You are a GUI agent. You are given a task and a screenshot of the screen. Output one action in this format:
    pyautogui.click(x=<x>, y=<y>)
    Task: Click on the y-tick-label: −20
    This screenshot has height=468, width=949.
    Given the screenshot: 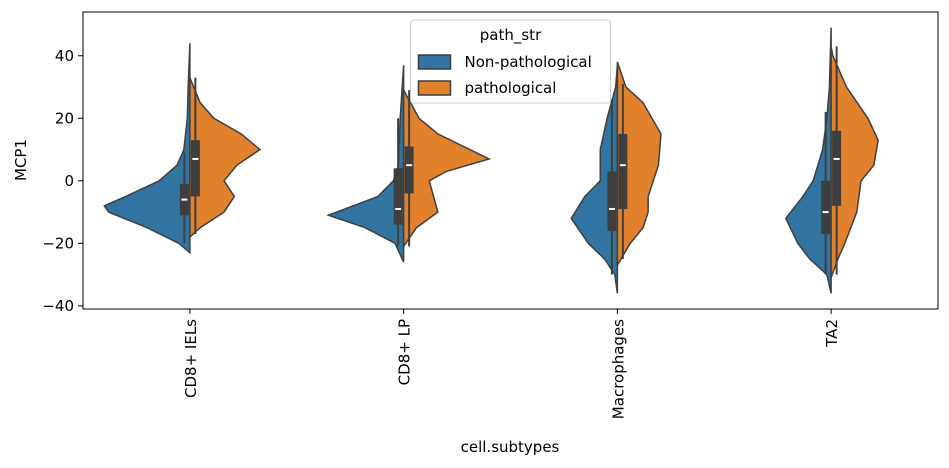 What is the action you would take?
    pyautogui.click(x=58, y=243)
    